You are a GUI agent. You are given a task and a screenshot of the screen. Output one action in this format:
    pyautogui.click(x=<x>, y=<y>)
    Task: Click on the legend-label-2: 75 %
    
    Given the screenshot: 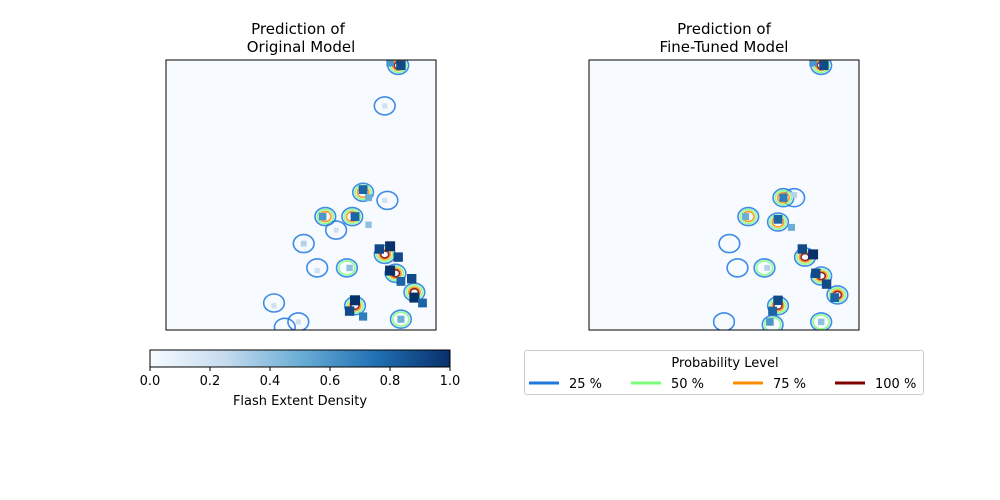 What is the action you would take?
    pyautogui.click(x=789, y=384)
    